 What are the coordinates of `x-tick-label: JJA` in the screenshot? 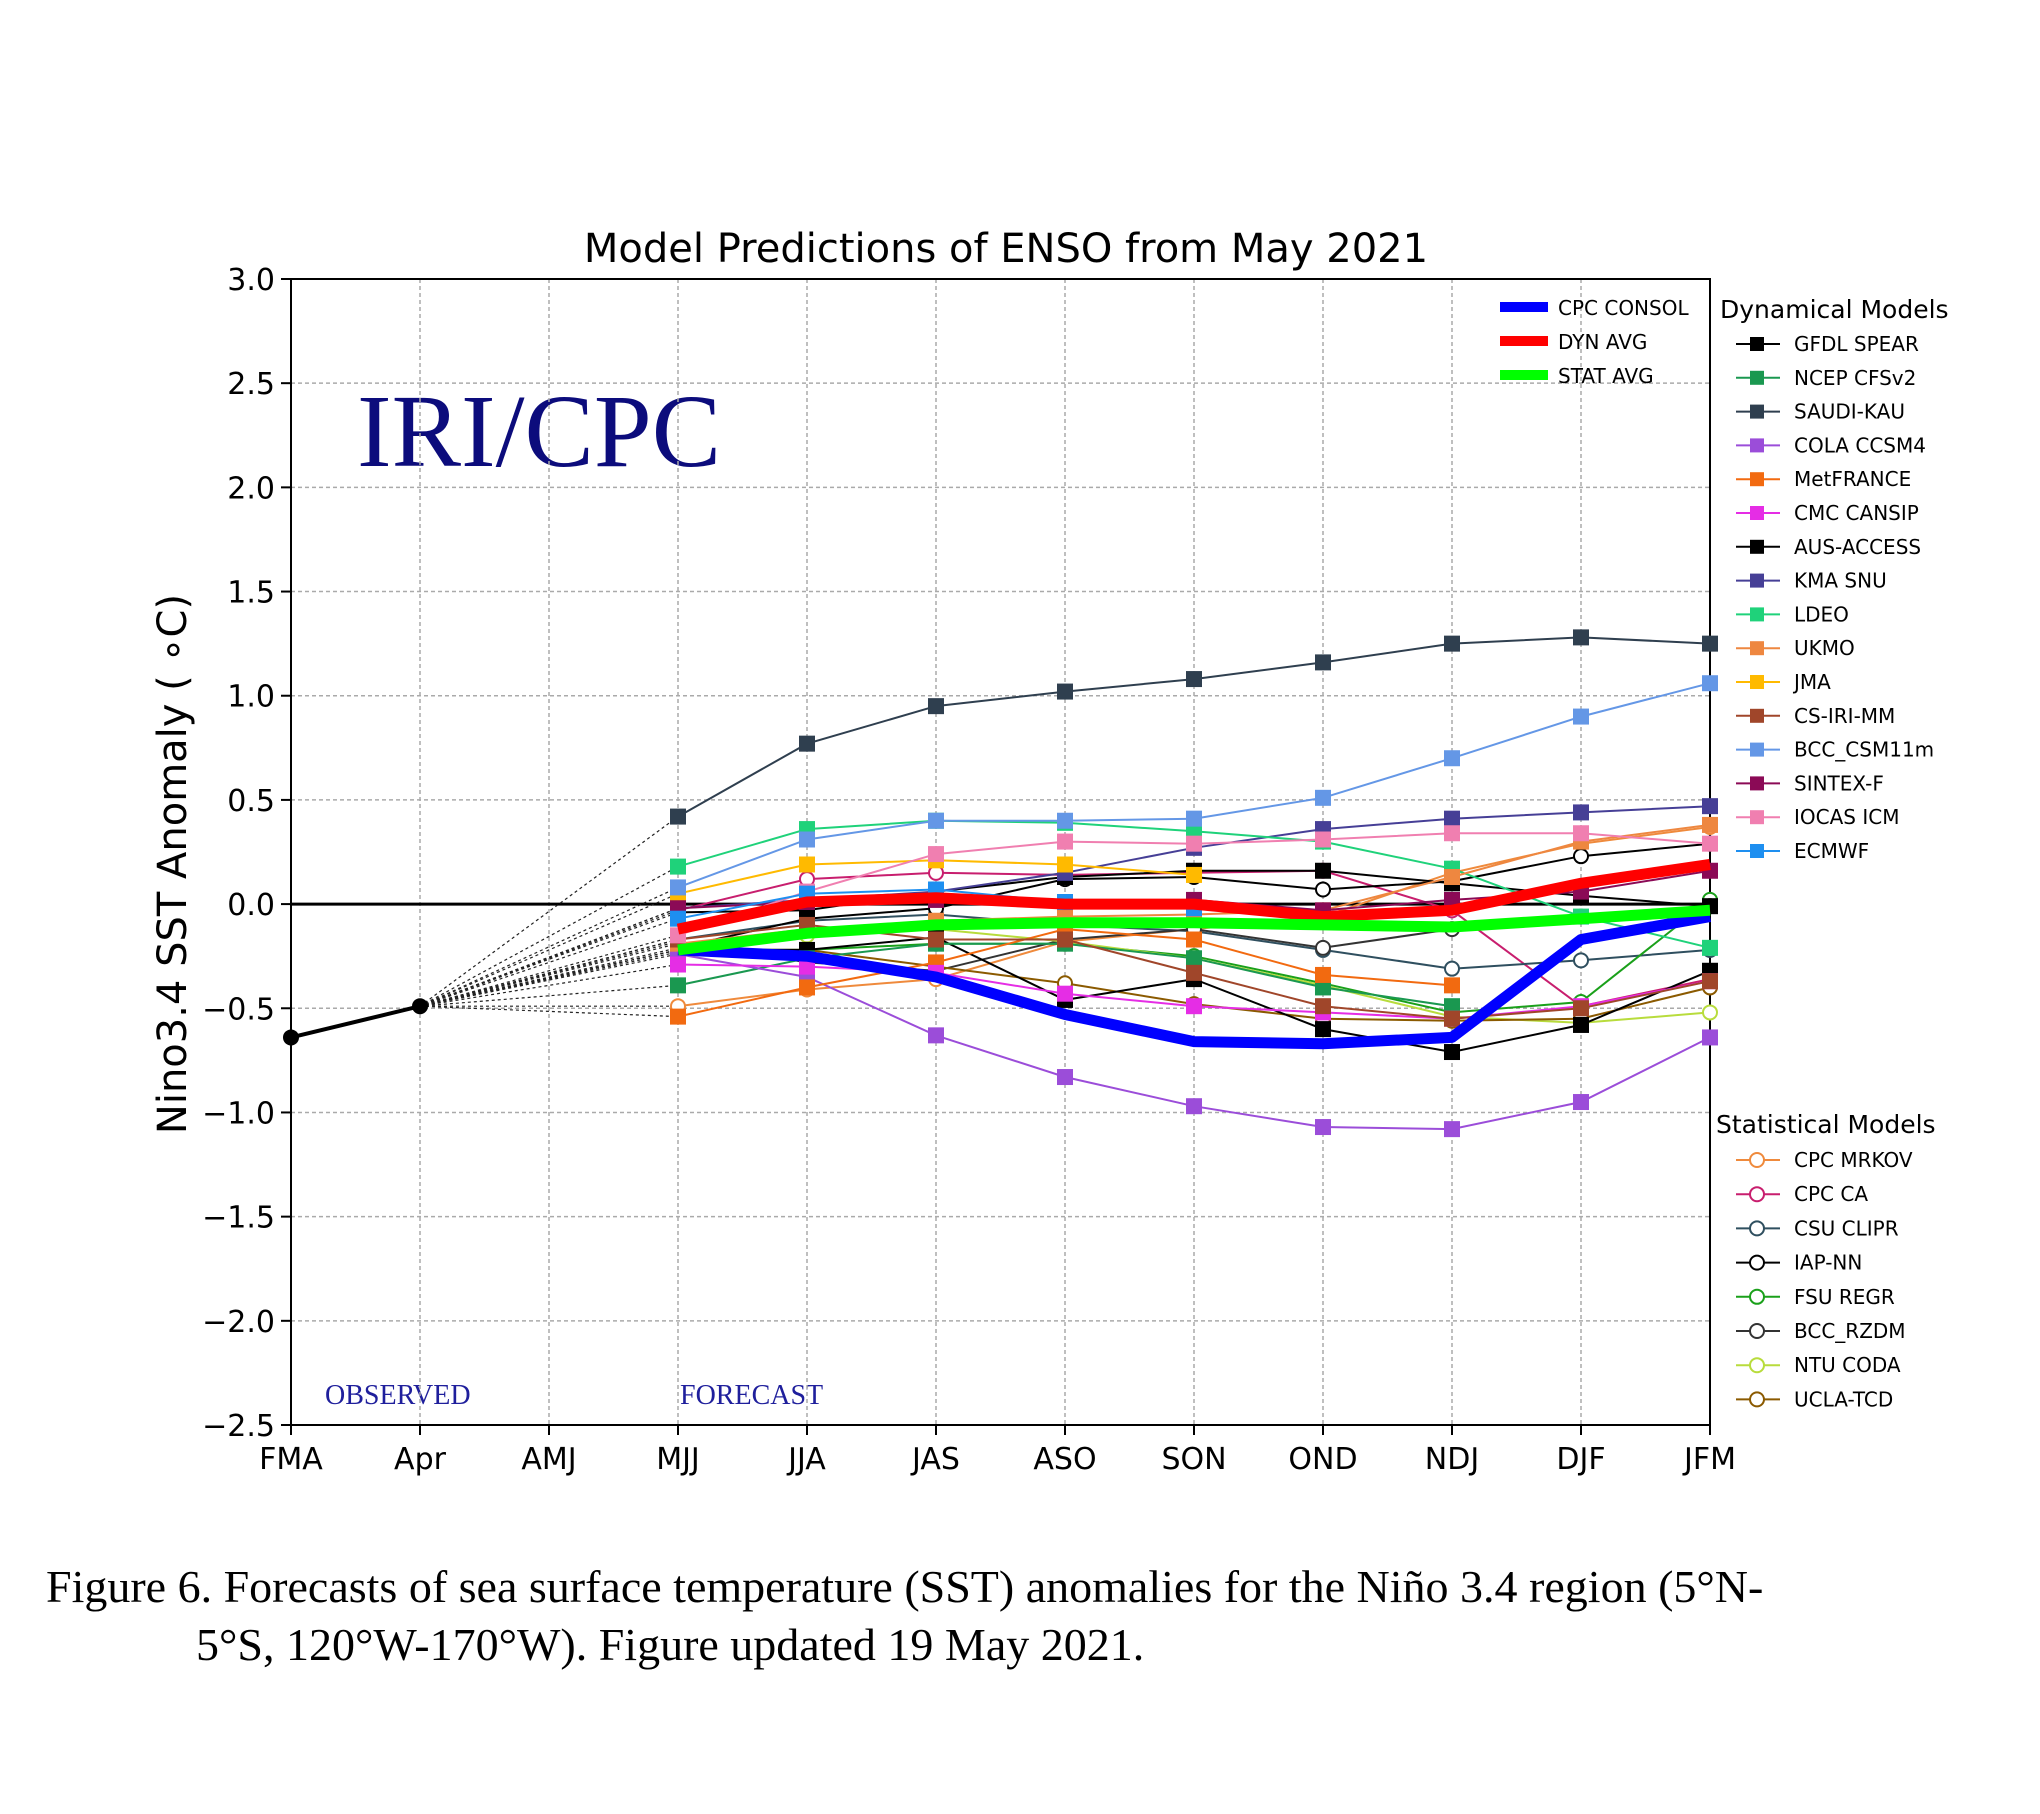 It's located at (806, 1459).